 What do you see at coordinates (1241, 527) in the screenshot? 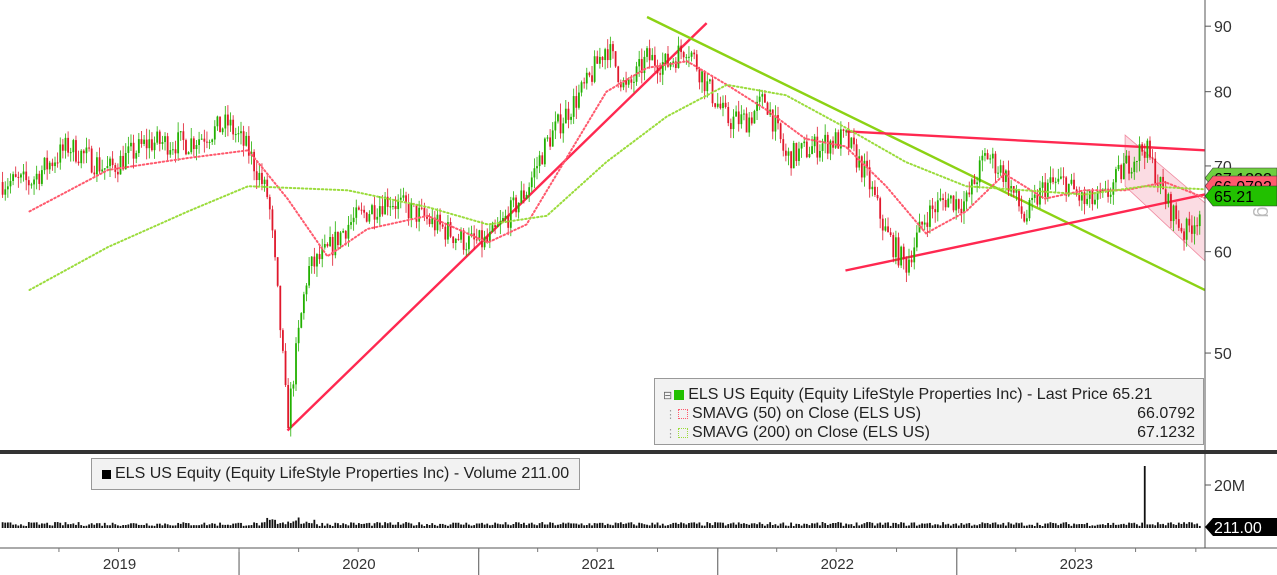
I see `volume-last-value-tag` at bounding box center [1241, 527].